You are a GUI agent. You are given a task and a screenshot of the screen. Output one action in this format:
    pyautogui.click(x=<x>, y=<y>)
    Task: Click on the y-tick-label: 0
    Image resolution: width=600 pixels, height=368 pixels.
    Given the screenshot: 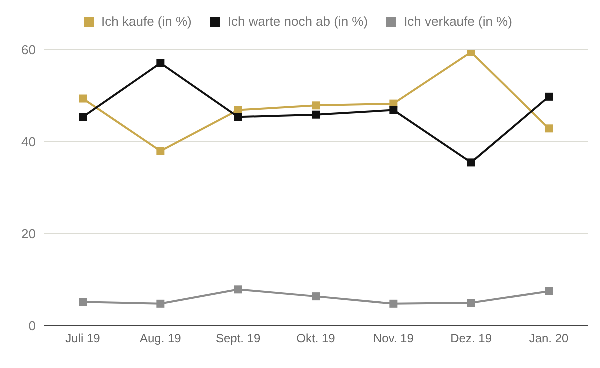 What is the action you would take?
    pyautogui.click(x=32, y=326)
    